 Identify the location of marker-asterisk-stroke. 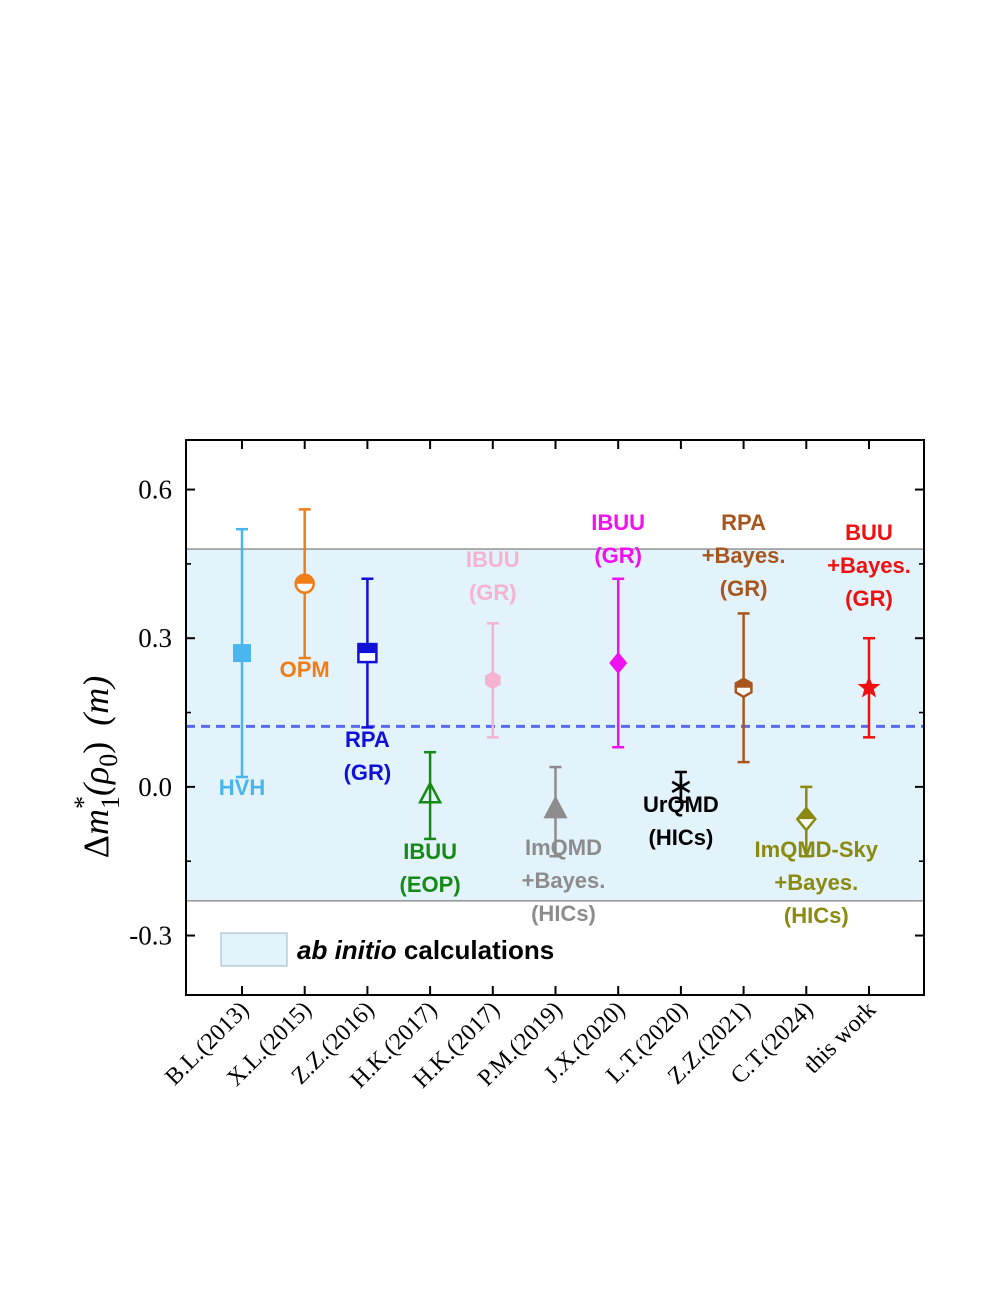
(681, 786).